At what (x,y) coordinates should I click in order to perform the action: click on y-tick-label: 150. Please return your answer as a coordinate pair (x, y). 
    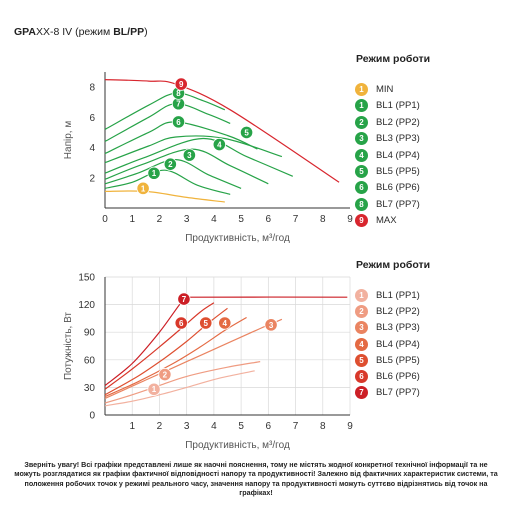
    Looking at the image, I should click on (86, 278).